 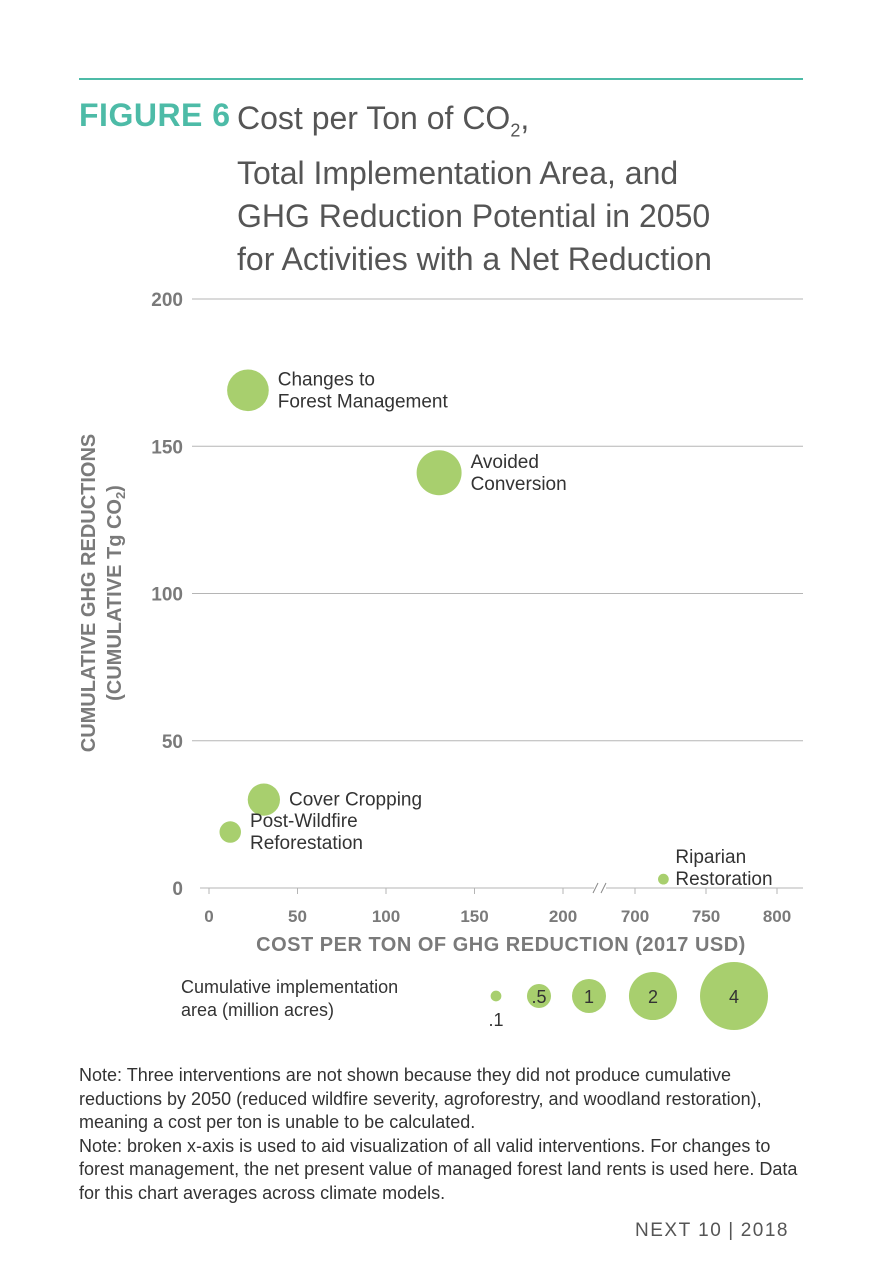 I want to click on legend-title-line-1: Cumulative implementation, so click(x=290, y=987).